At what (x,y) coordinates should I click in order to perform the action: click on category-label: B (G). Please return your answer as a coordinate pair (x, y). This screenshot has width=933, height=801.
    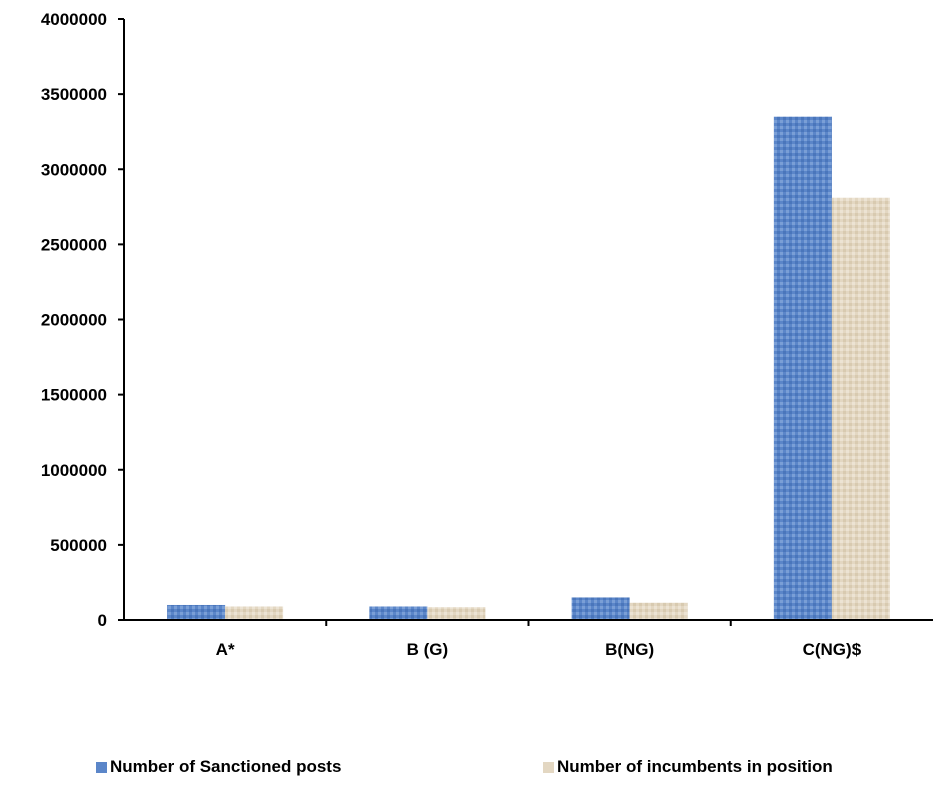
    Looking at the image, I should click on (428, 649).